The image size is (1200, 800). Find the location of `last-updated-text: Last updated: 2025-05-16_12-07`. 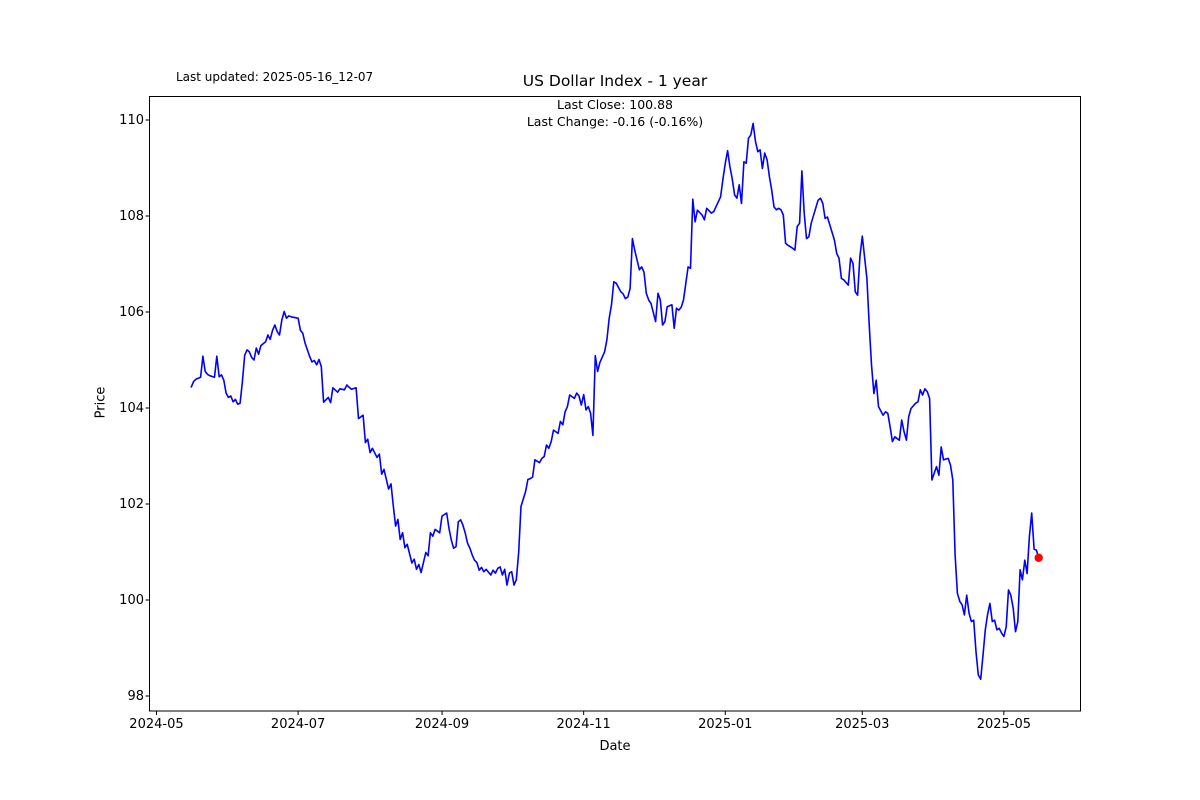

last-updated-text: Last updated: 2025-05-16_12-07 is located at coordinates (275, 77).